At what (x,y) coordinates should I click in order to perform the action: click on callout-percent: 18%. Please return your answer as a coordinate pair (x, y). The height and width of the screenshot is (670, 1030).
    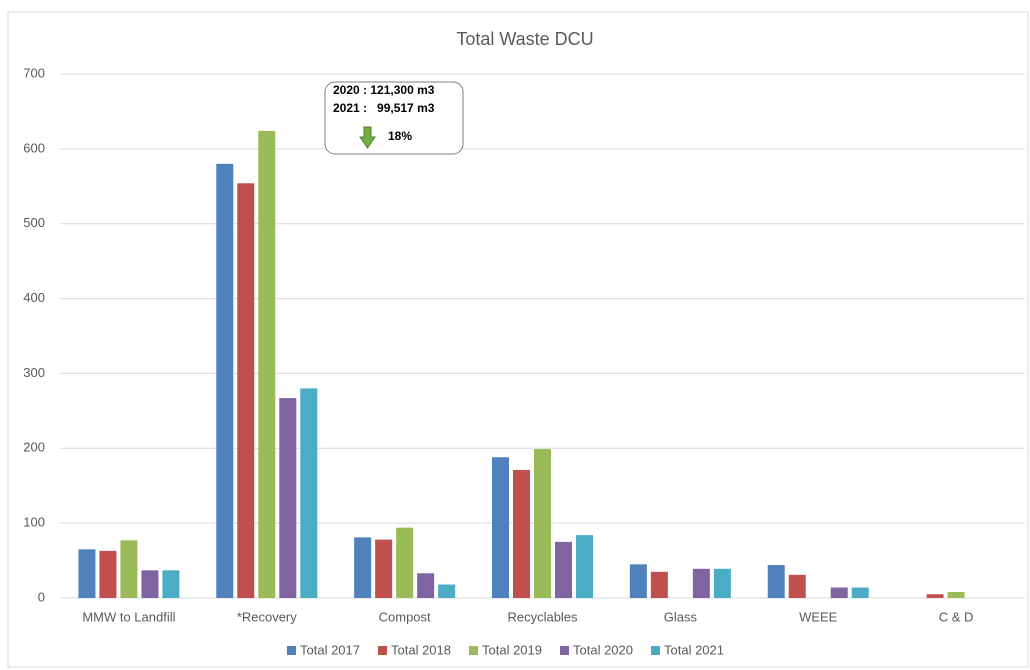
    Looking at the image, I should click on (400, 136).